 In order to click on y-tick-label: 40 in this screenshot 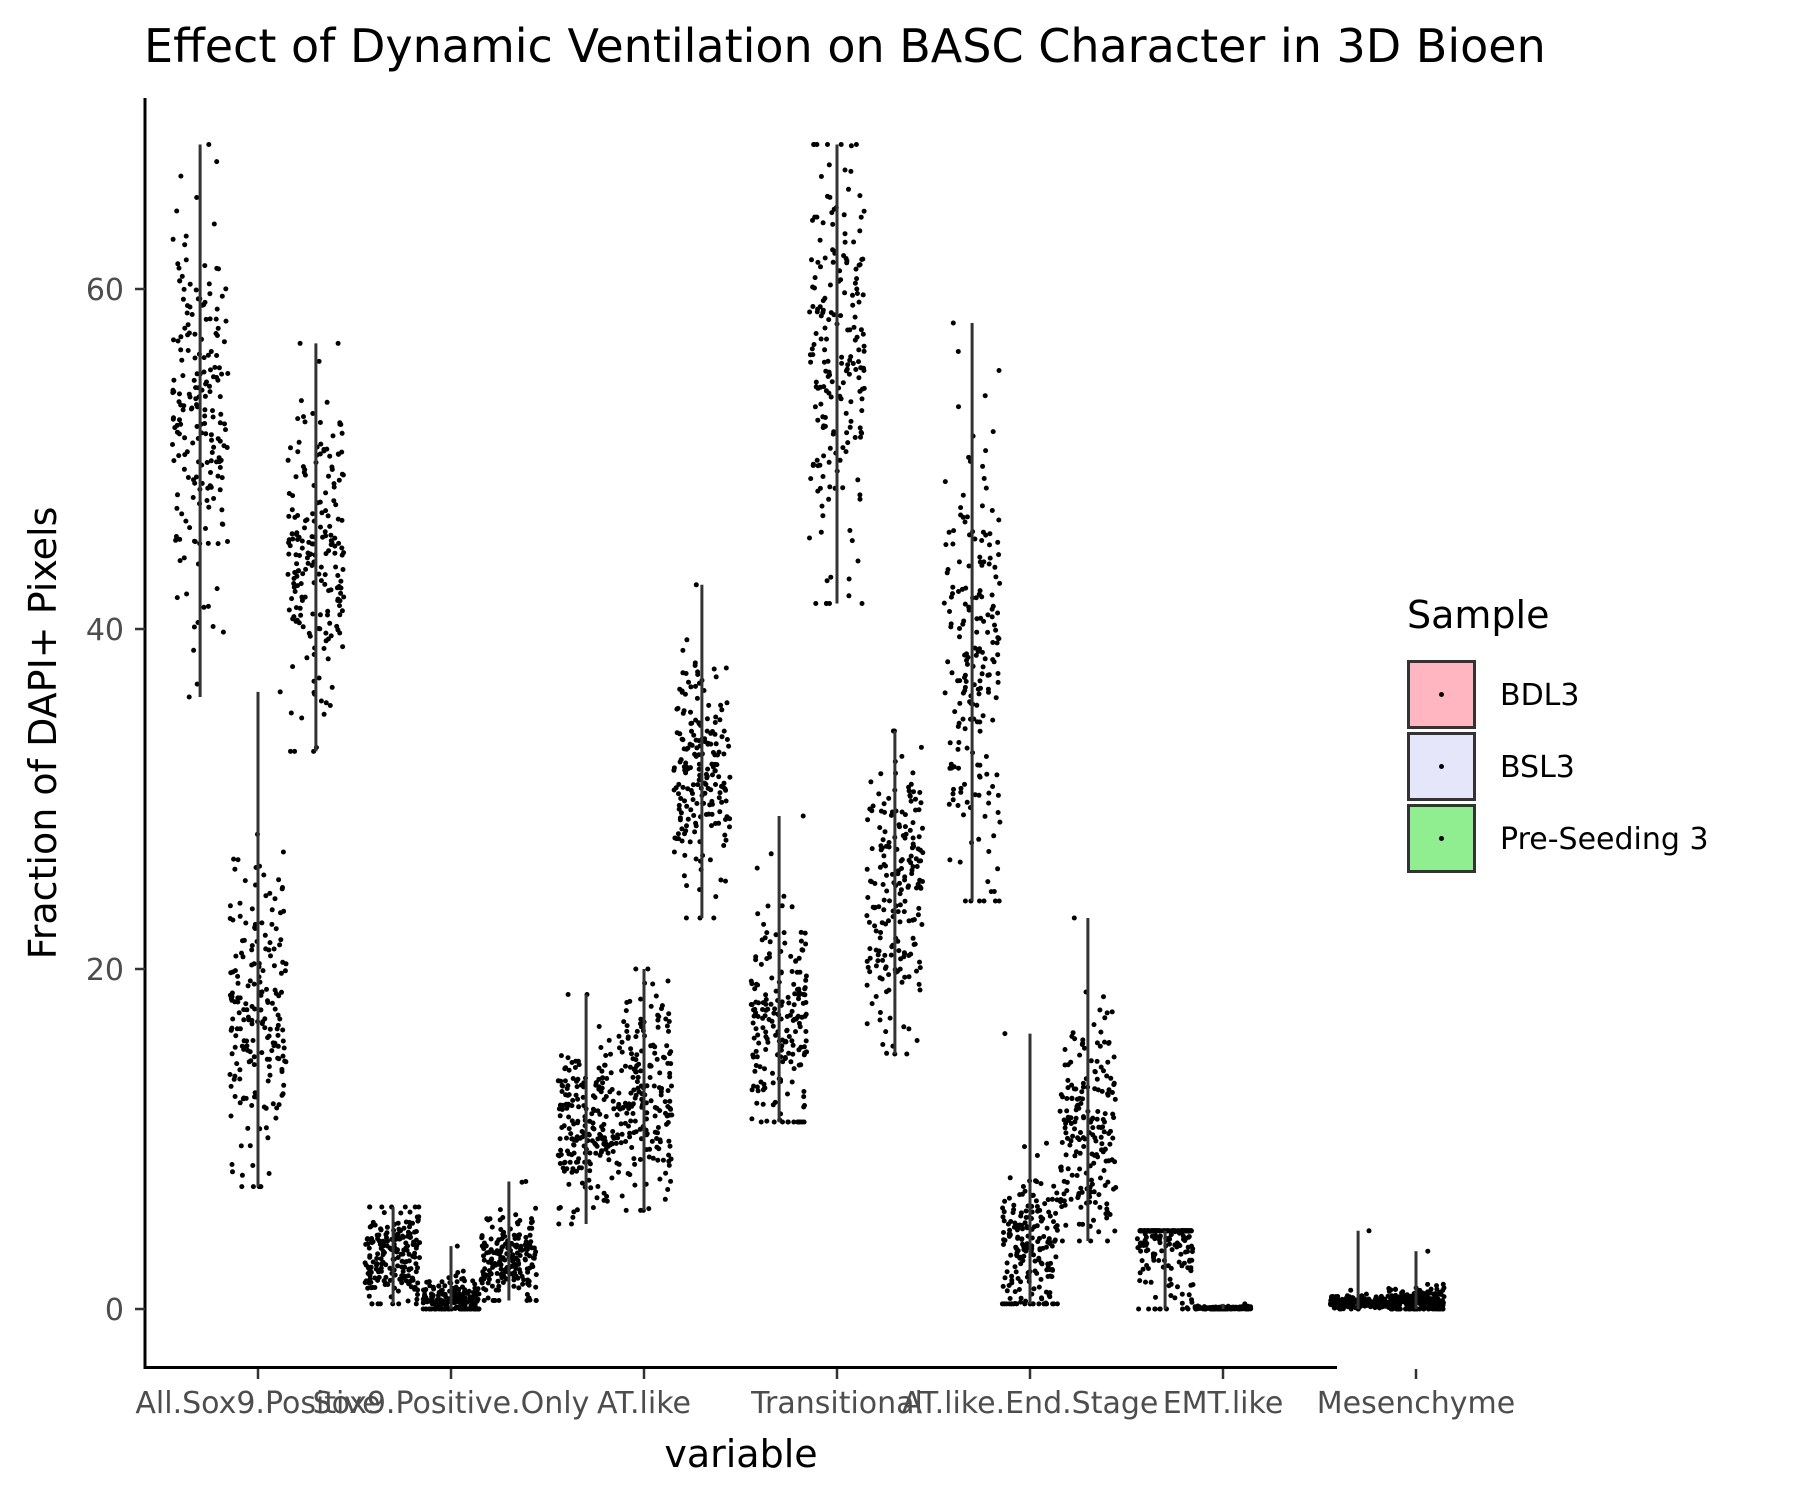, I will do `click(105, 630)`.